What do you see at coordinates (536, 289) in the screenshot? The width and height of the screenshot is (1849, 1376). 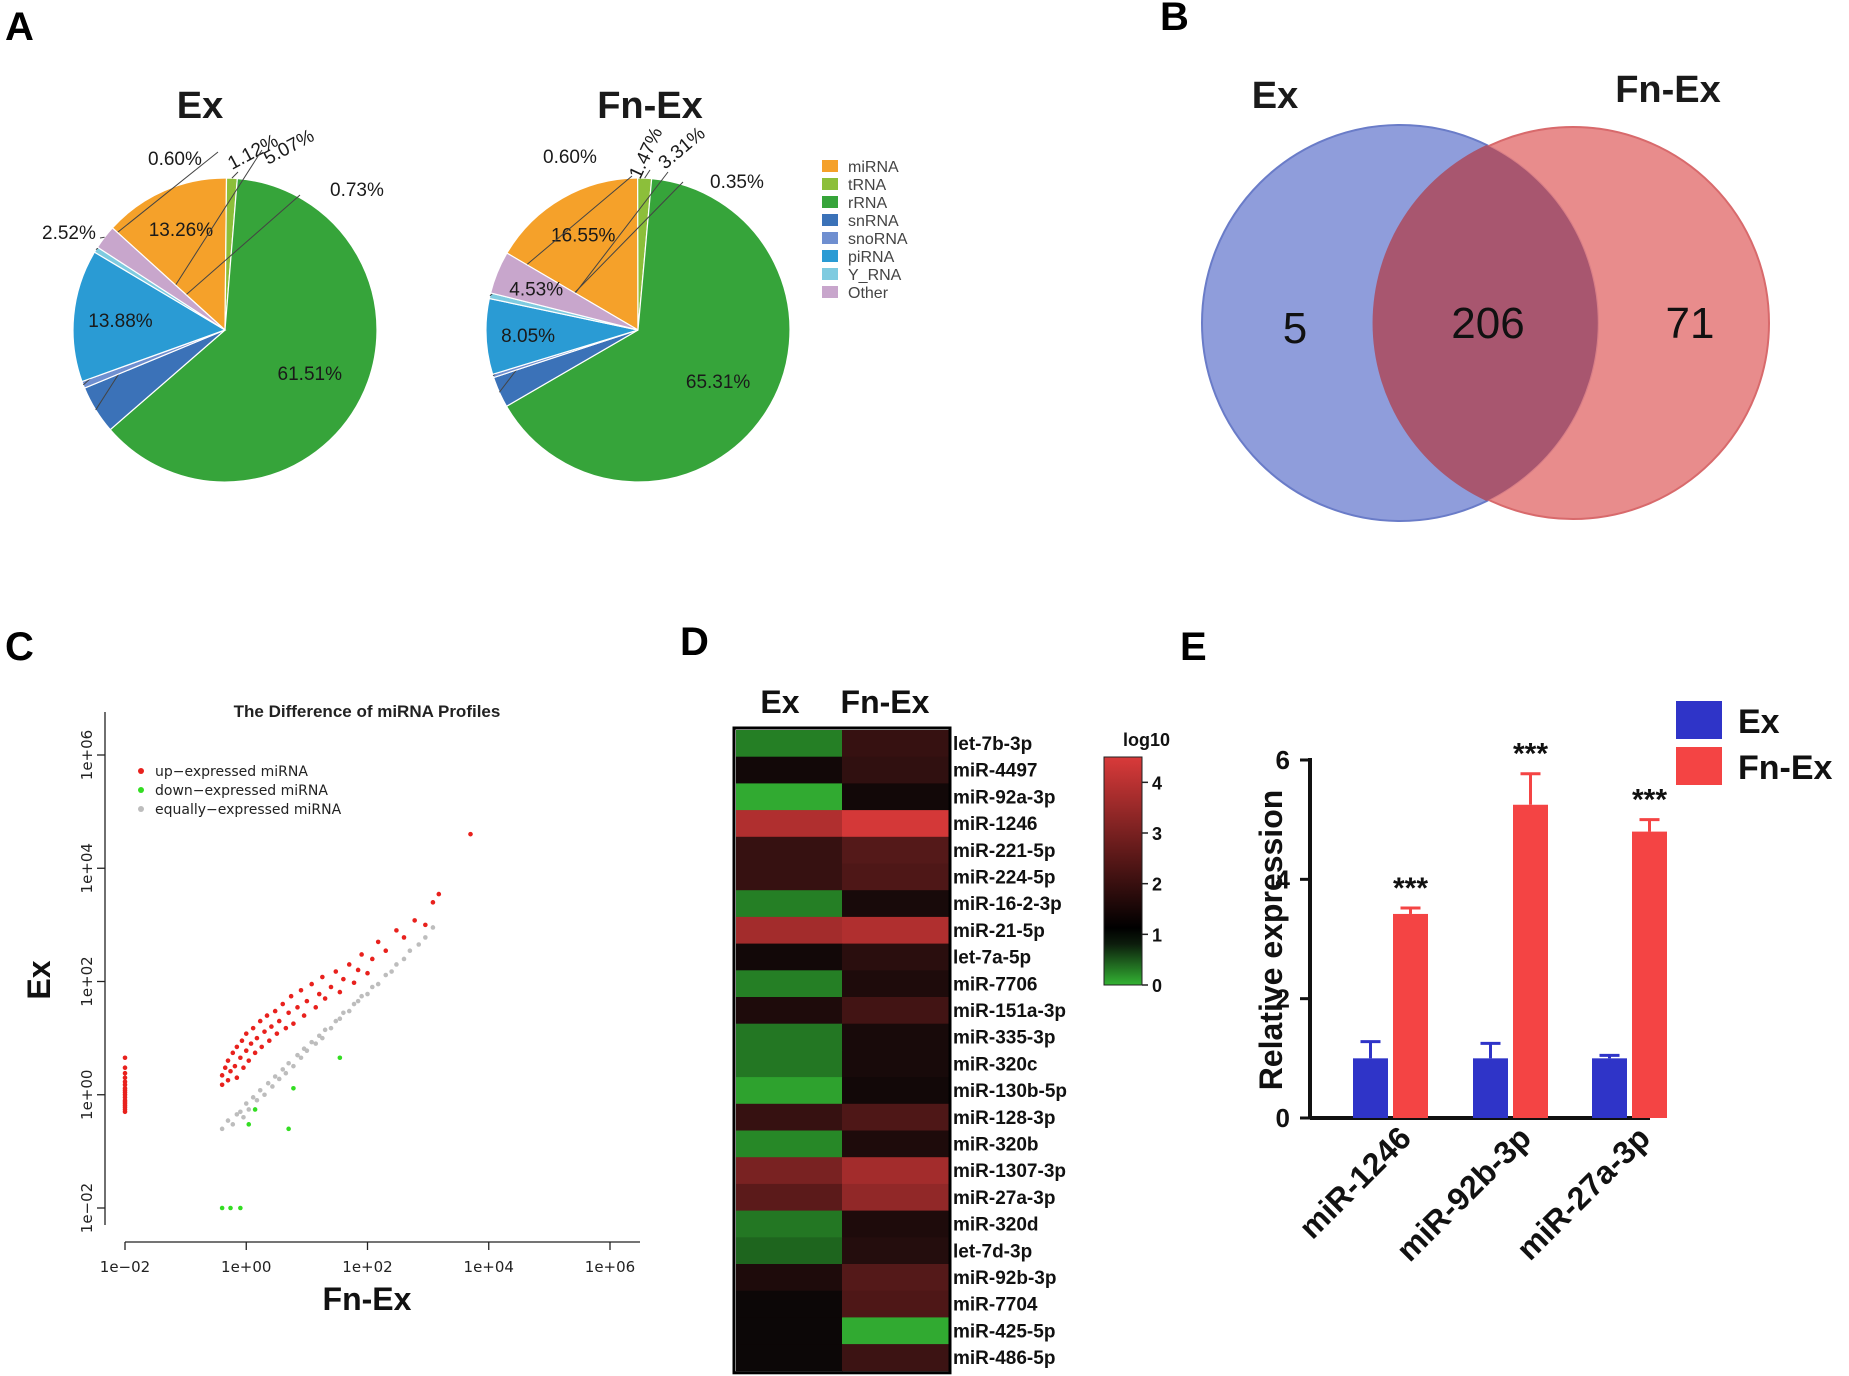 I see `pie-value-label: 4.53%` at bounding box center [536, 289].